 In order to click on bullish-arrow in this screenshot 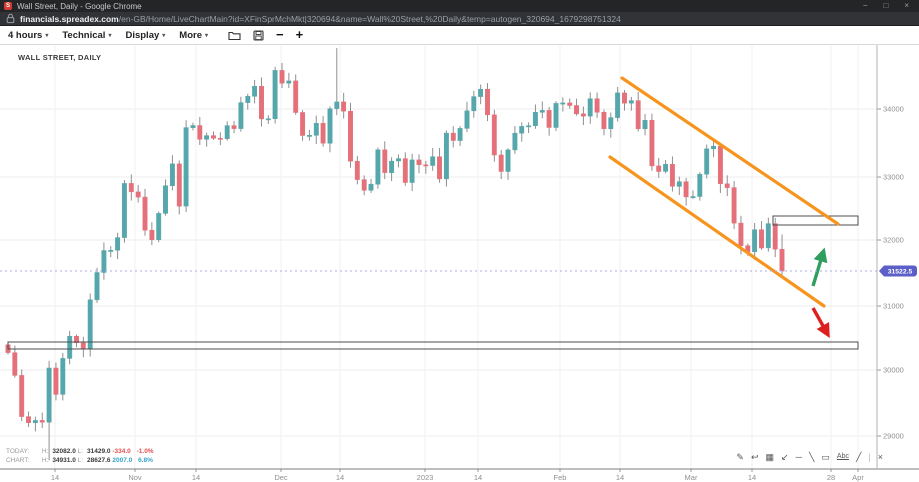, I will do `click(819, 267)`.